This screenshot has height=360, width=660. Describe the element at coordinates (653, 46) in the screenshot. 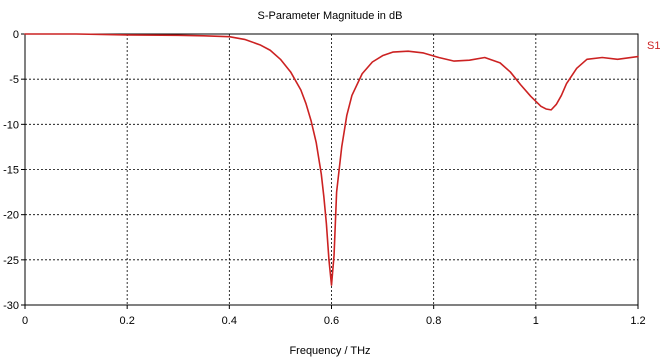

I see `series-label-s1: S1` at that location.